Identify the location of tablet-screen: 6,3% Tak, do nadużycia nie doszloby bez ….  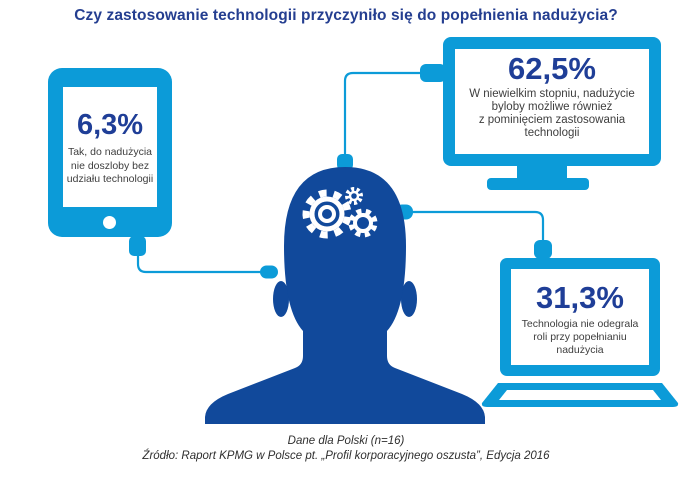
(110, 147).